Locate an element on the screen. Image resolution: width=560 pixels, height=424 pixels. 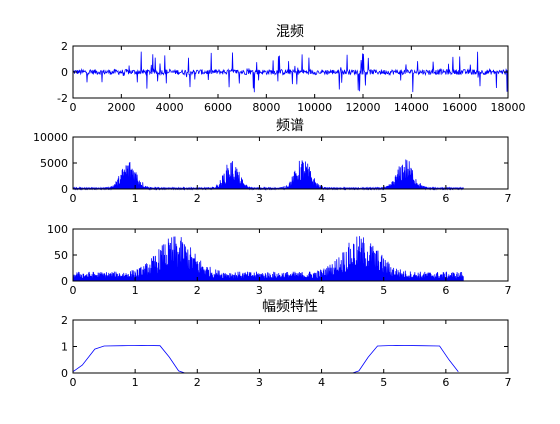
x-tick-label: 18000 is located at coordinates (508, 107).